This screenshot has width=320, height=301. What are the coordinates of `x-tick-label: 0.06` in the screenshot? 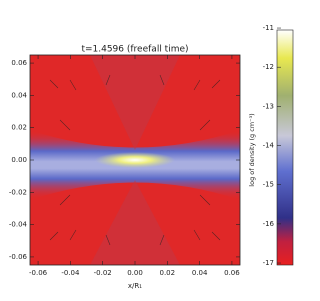 It's located at (232, 273).